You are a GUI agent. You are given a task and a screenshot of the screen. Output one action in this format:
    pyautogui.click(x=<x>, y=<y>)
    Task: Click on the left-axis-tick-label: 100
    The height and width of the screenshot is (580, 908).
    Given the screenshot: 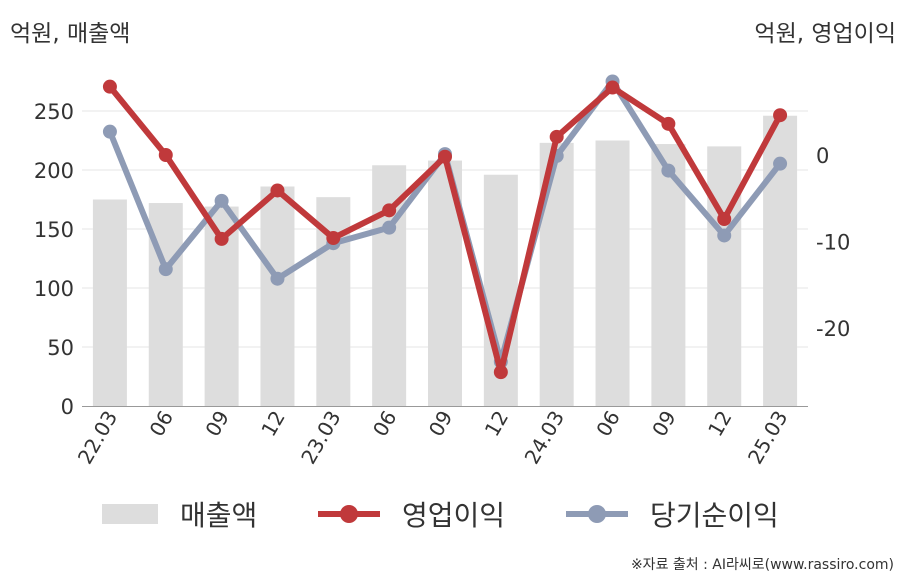 What is the action you would take?
    pyautogui.click(x=54, y=289)
    